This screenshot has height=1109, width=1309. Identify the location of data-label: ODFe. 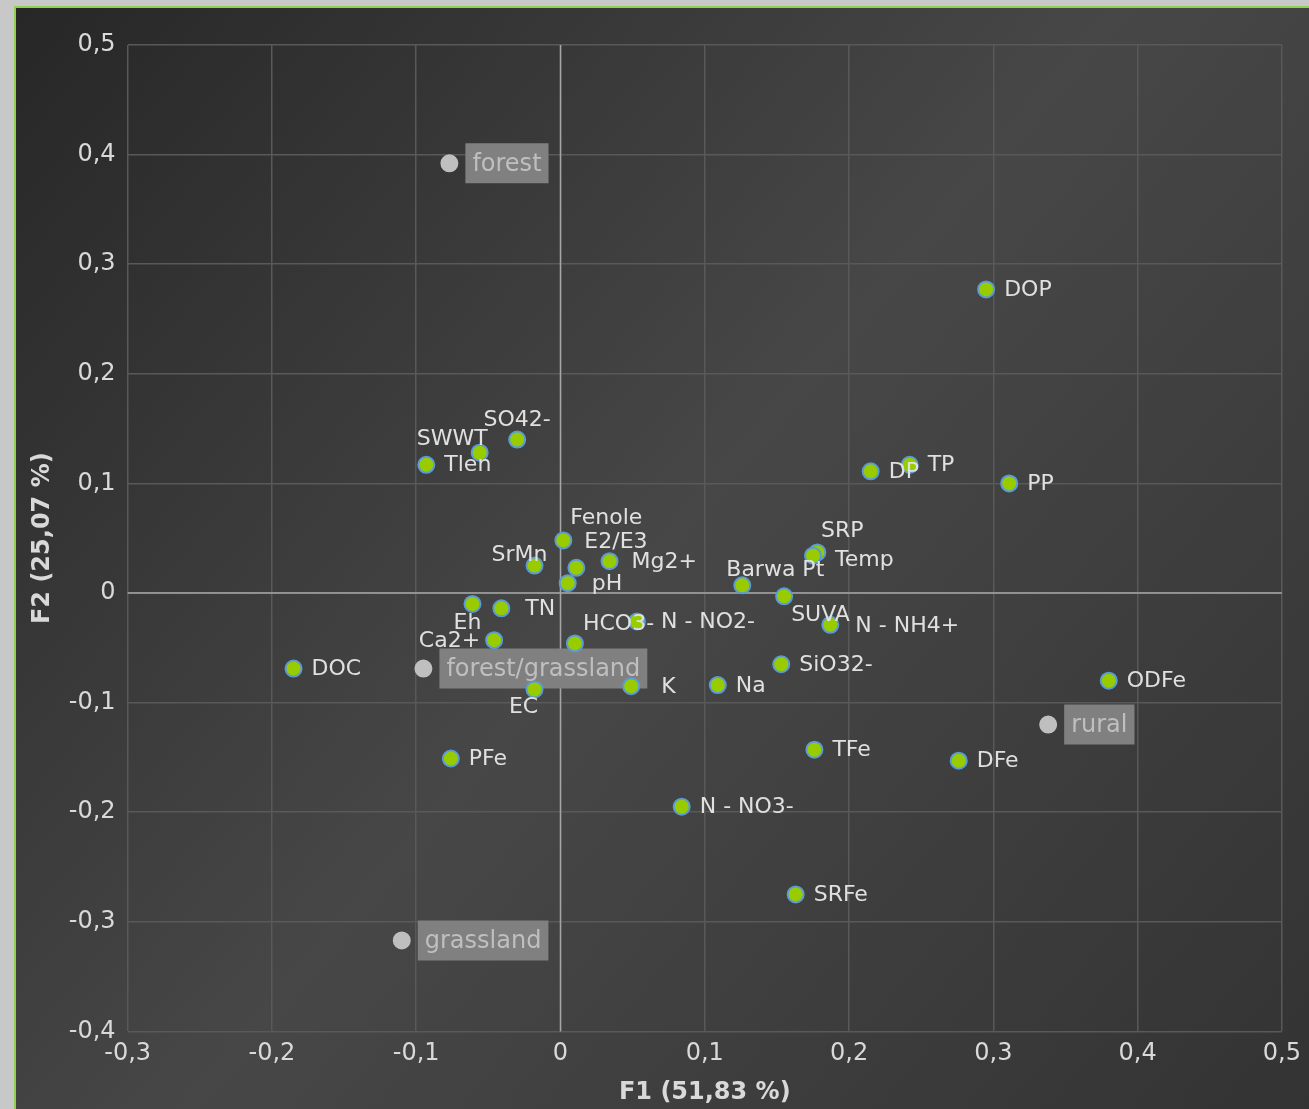
(1156, 680).